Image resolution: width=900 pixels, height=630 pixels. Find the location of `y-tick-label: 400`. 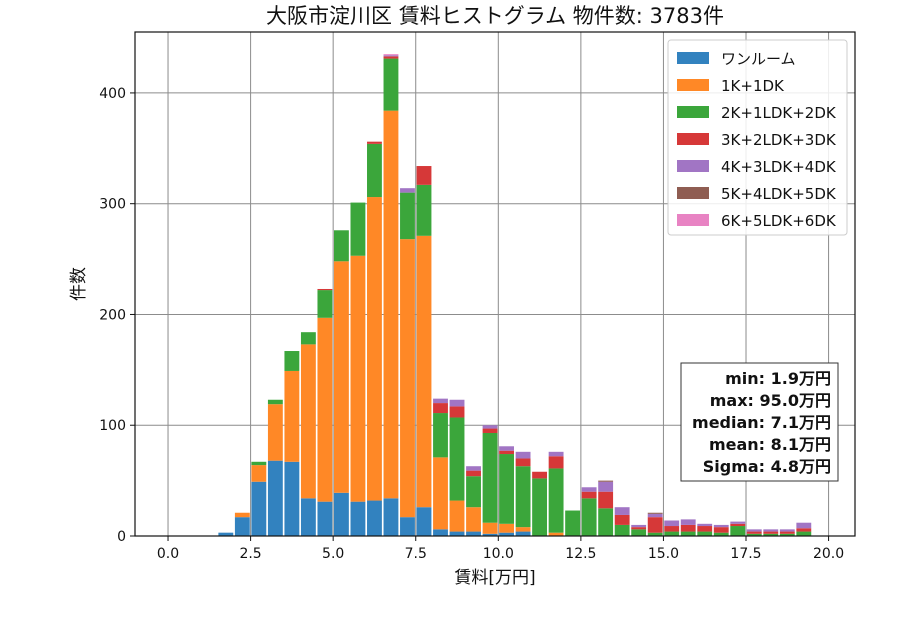

y-tick-label: 400 is located at coordinates (112, 94).